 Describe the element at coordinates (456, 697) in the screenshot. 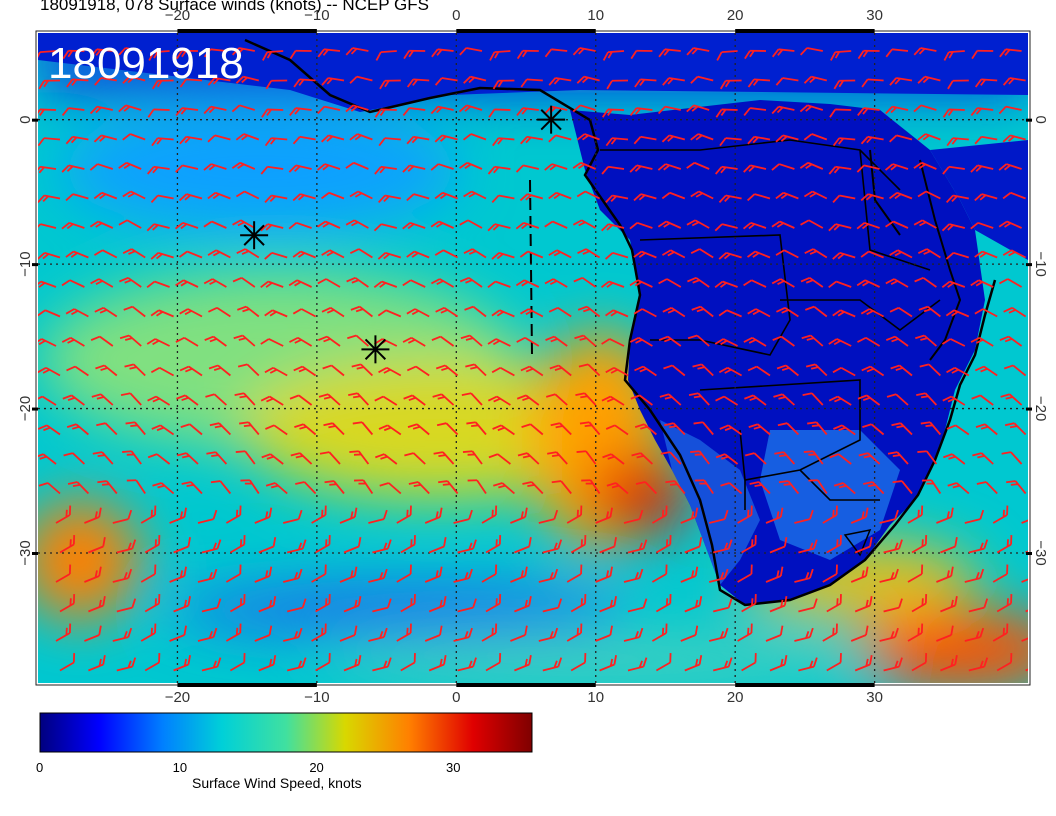

I see `lon-tick-label-bottom: 0` at that location.